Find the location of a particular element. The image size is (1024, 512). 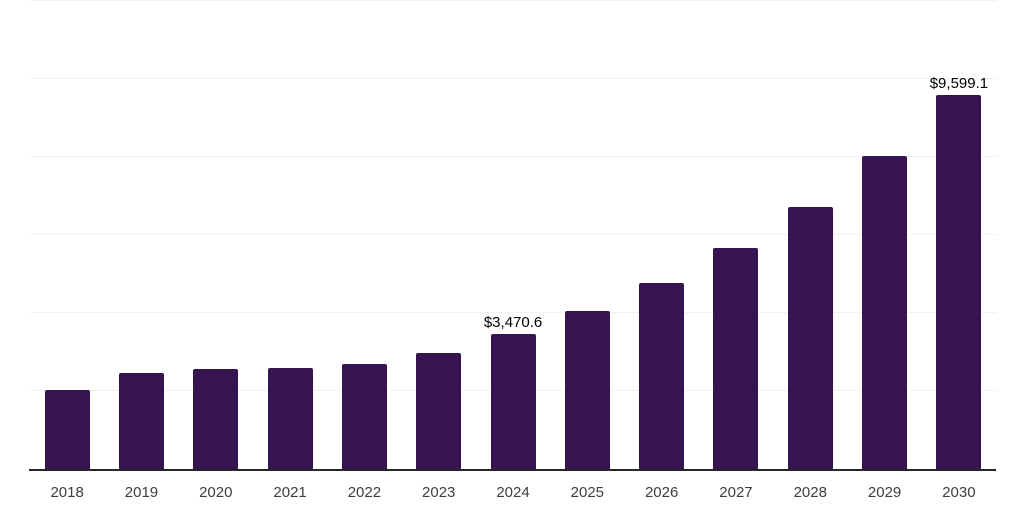

bar-slot-2018 is located at coordinates (67, 235).